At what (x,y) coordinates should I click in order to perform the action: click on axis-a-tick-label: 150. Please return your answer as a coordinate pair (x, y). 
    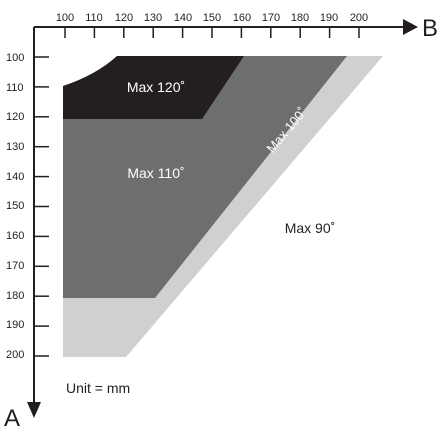
    Looking at the image, I should click on (15, 206).